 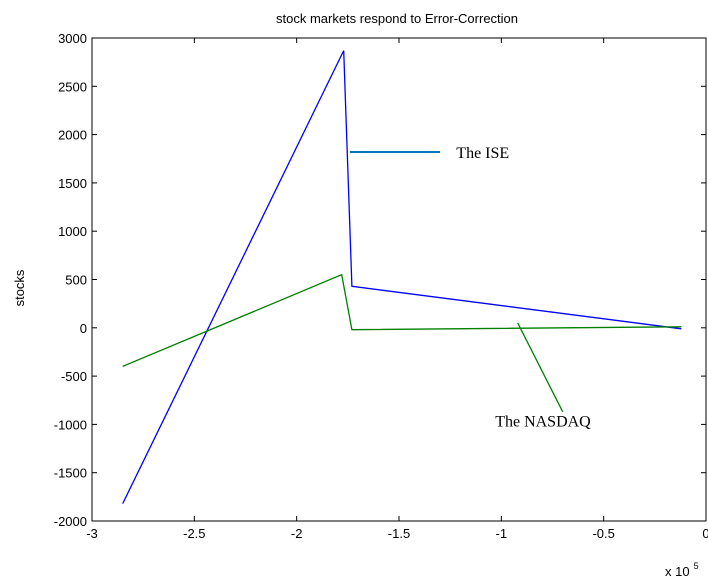 I want to click on x-tick-label: -0.5, so click(x=603, y=533).